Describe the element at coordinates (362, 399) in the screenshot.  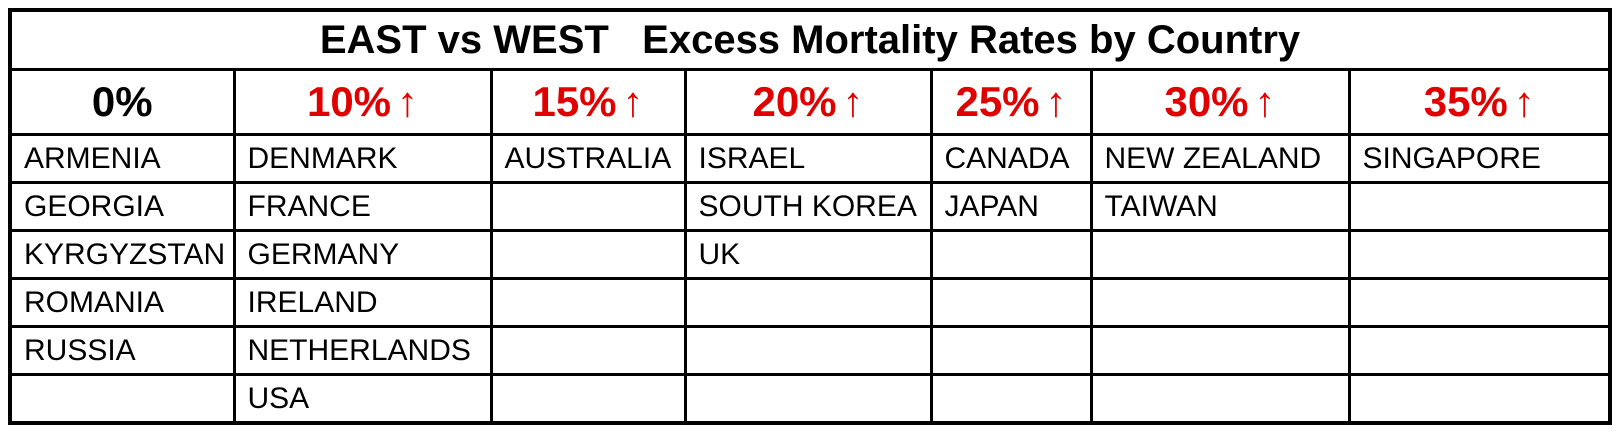
I see `country-cell: USA` at that location.